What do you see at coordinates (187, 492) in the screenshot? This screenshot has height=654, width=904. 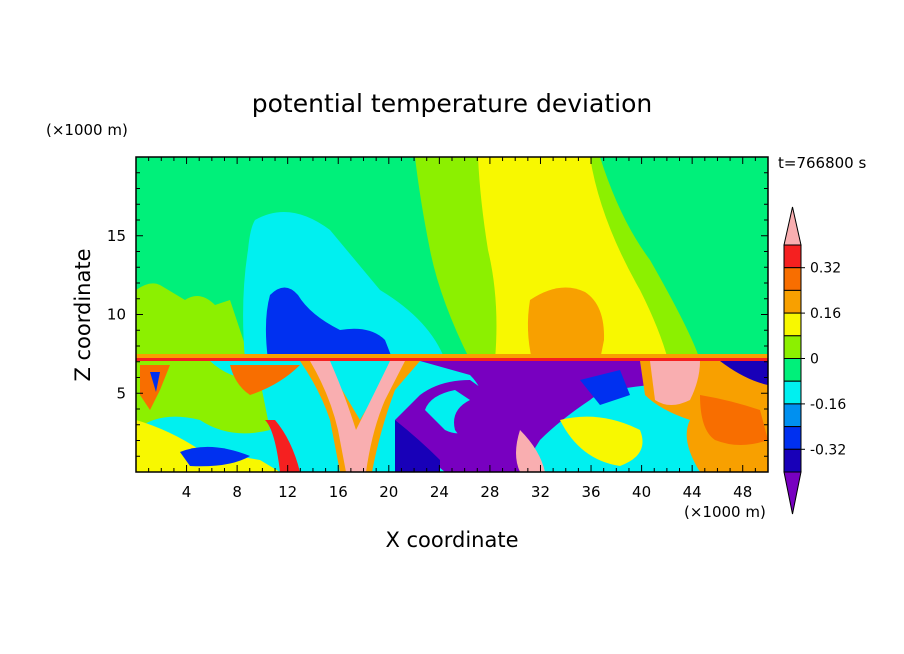 I see `x-tick-label: 4` at bounding box center [187, 492].